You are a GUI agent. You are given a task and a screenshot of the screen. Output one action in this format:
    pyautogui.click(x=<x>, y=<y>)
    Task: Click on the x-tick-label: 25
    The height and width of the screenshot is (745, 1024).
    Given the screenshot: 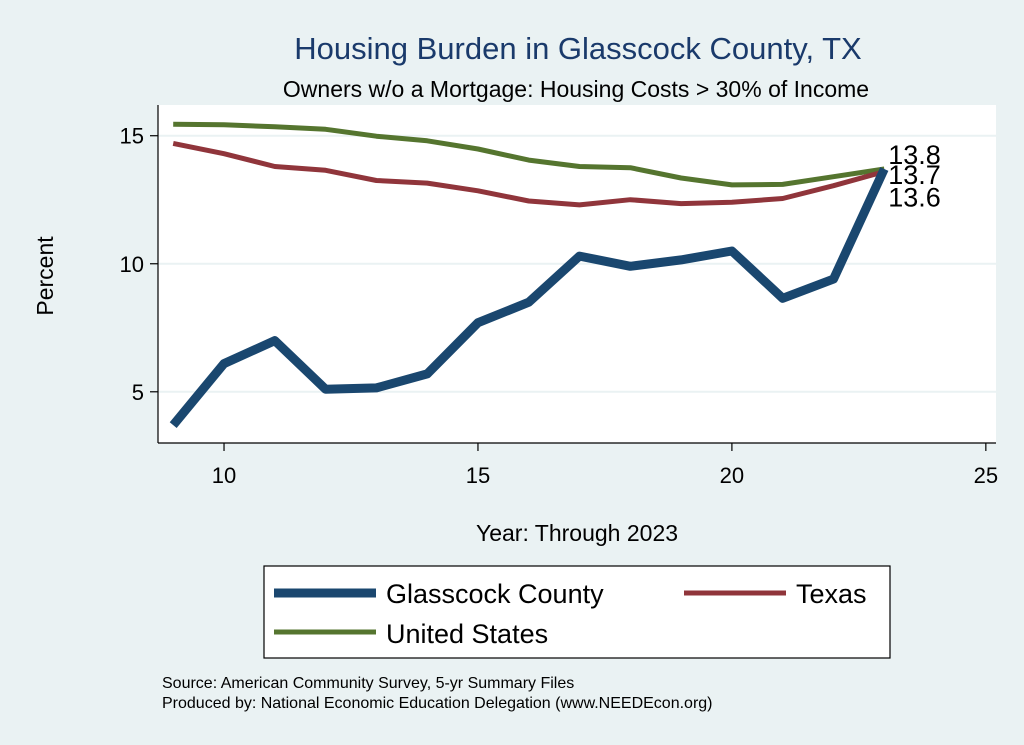 What is the action you would take?
    pyautogui.click(x=986, y=475)
    